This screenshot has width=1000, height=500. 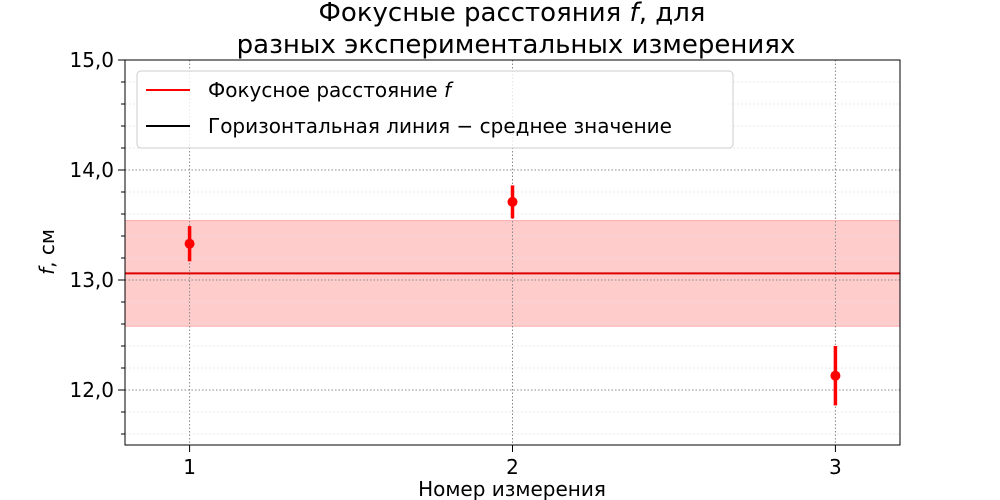 I want to click on x-tick-label: 3, so click(x=835, y=467).